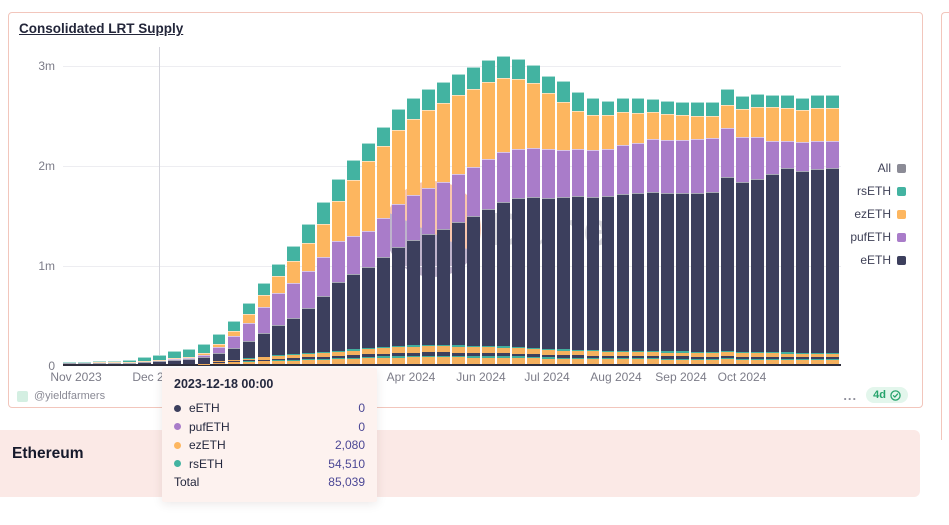 The image size is (949, 525). Describe the element at coordinates (878, 168) in the screenshot. I see `legend-item-All: All` at that location.